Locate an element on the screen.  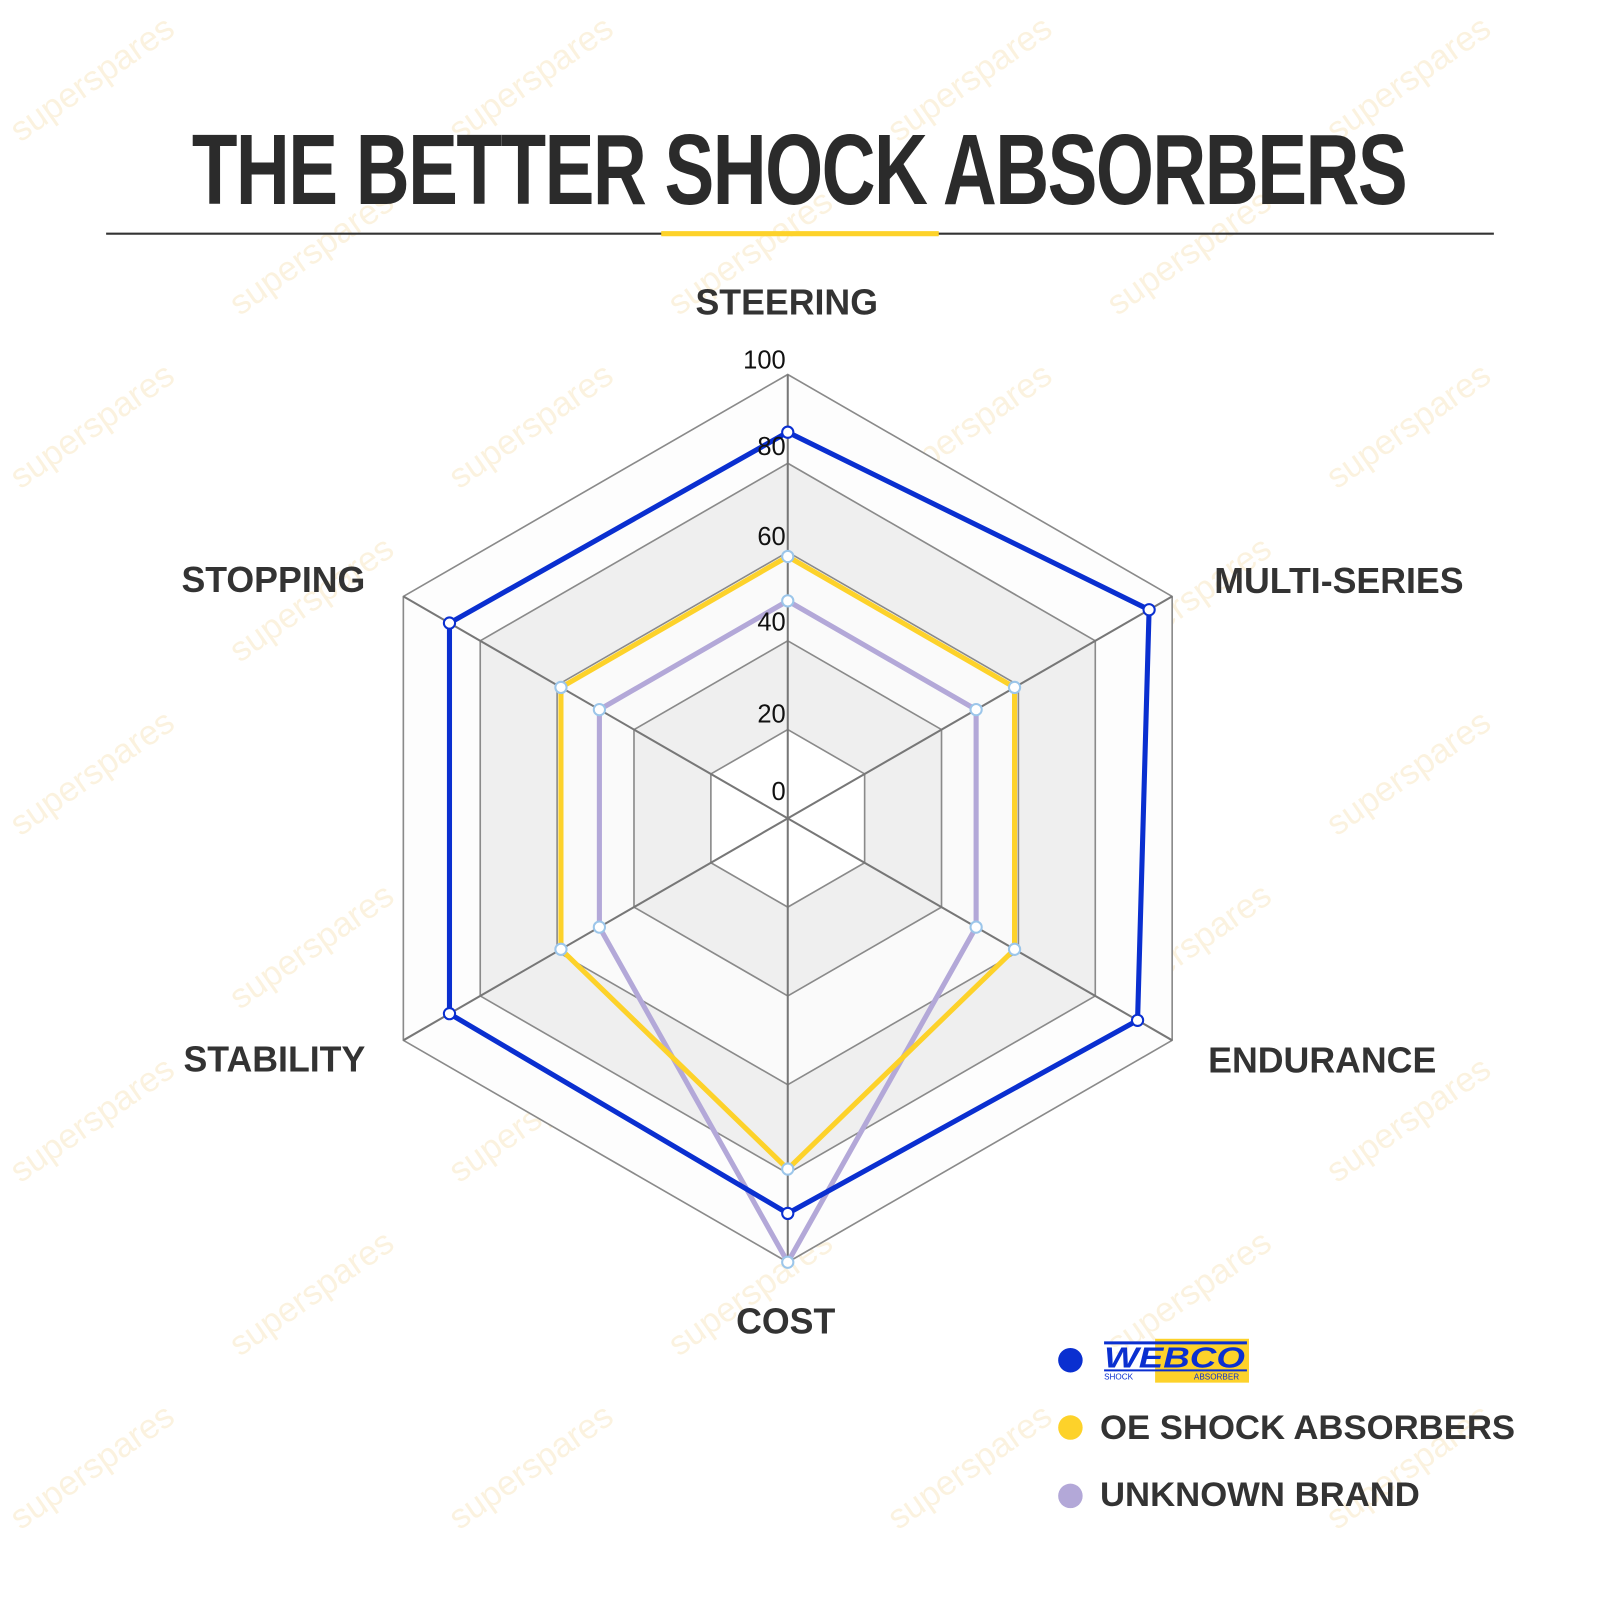
axis-label-stability: STABILITY is located at coordinates (274, 1059).